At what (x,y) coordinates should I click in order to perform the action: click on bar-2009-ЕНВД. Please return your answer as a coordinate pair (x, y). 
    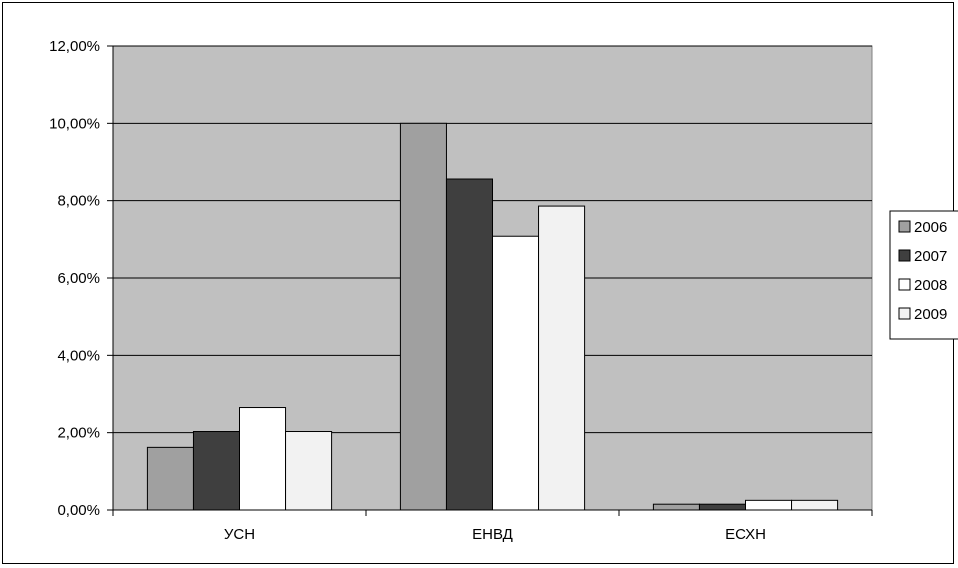
    Looking at the image, I should click on (562, 358).